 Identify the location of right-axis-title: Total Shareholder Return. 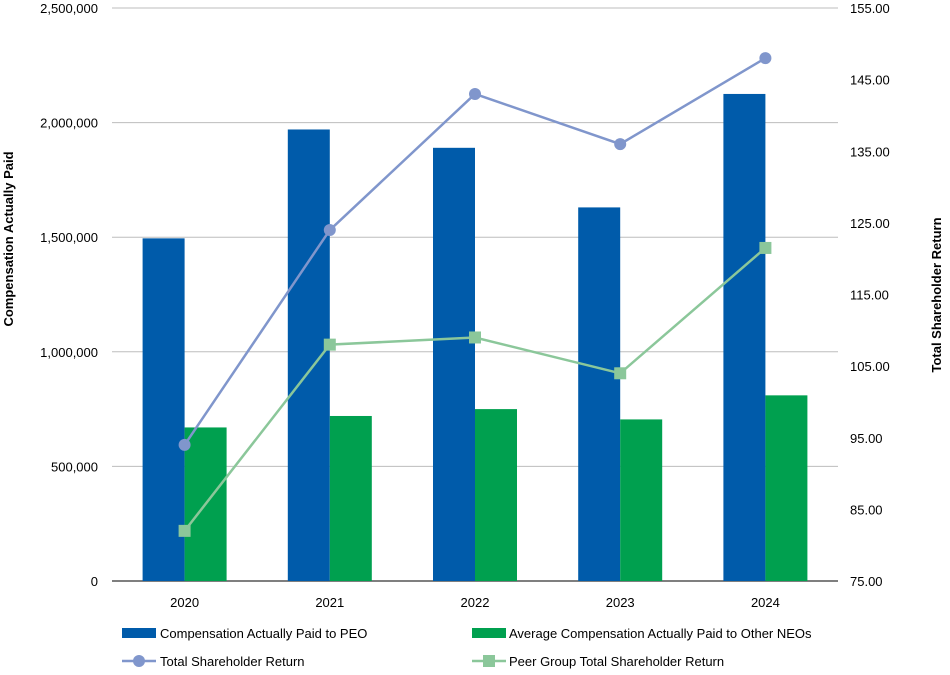
(936, 294).